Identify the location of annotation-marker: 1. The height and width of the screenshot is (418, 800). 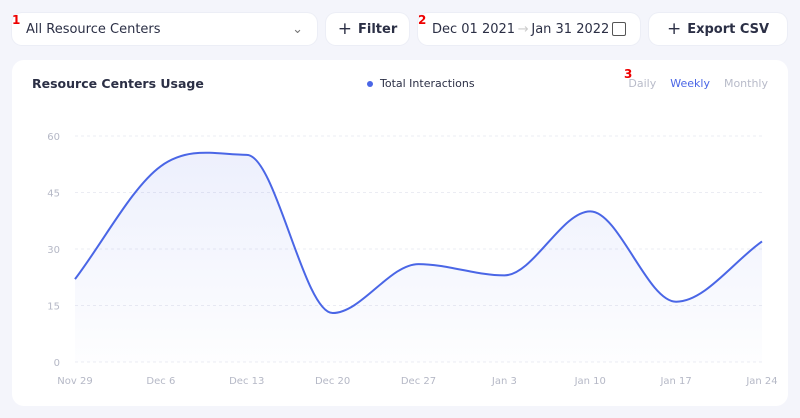
(16, 20).